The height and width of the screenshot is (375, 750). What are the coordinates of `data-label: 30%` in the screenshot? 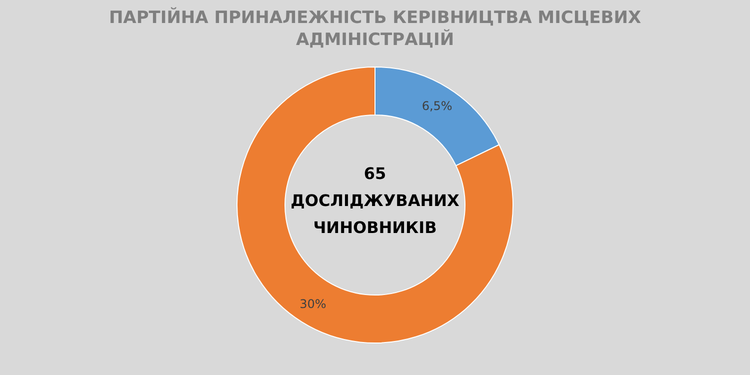 It's located at (313, 304).